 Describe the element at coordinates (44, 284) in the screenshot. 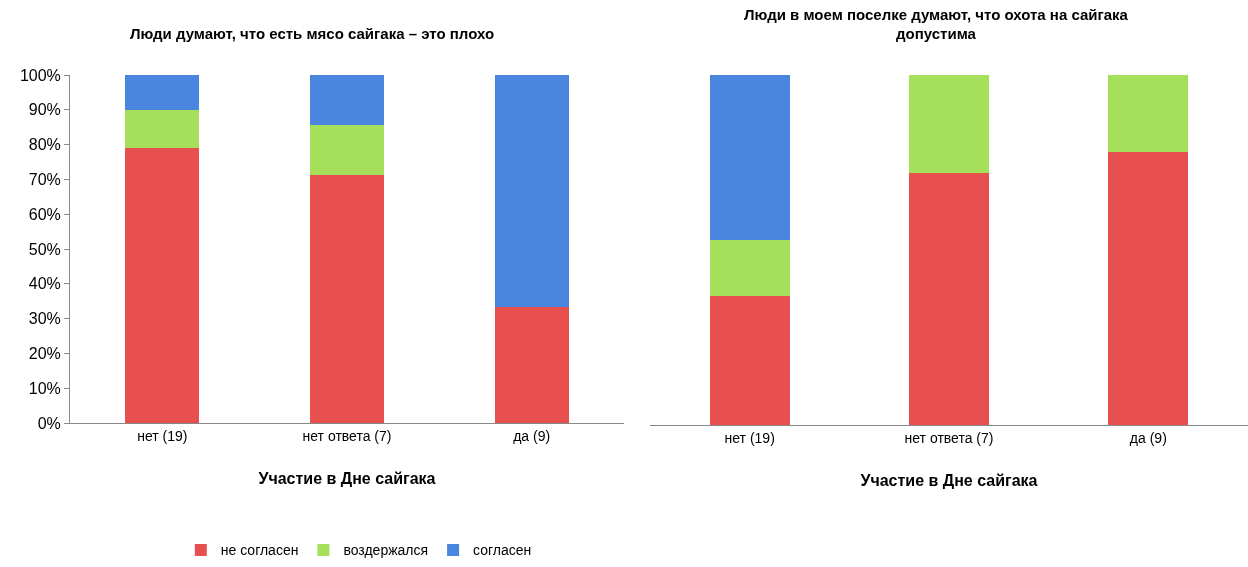

I see `y-tick-label: 40%` at that location.